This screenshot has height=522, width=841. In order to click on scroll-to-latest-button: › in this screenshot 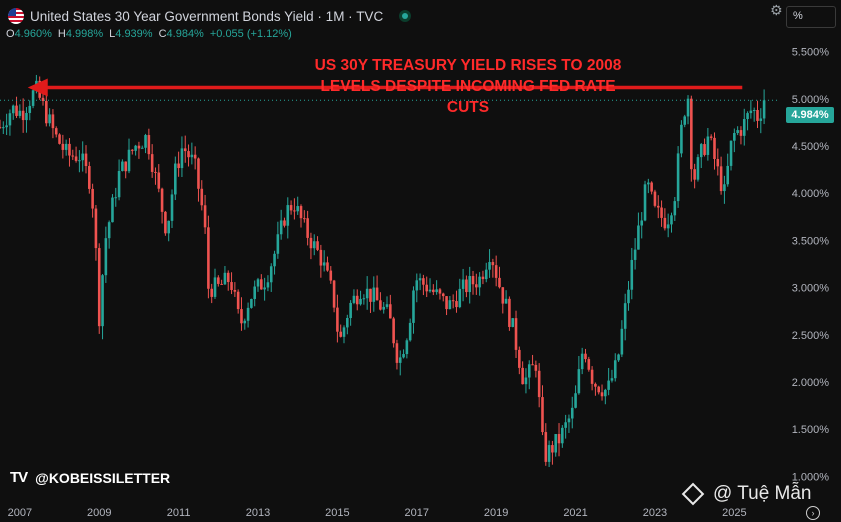, I will do `click(813, 513)`.